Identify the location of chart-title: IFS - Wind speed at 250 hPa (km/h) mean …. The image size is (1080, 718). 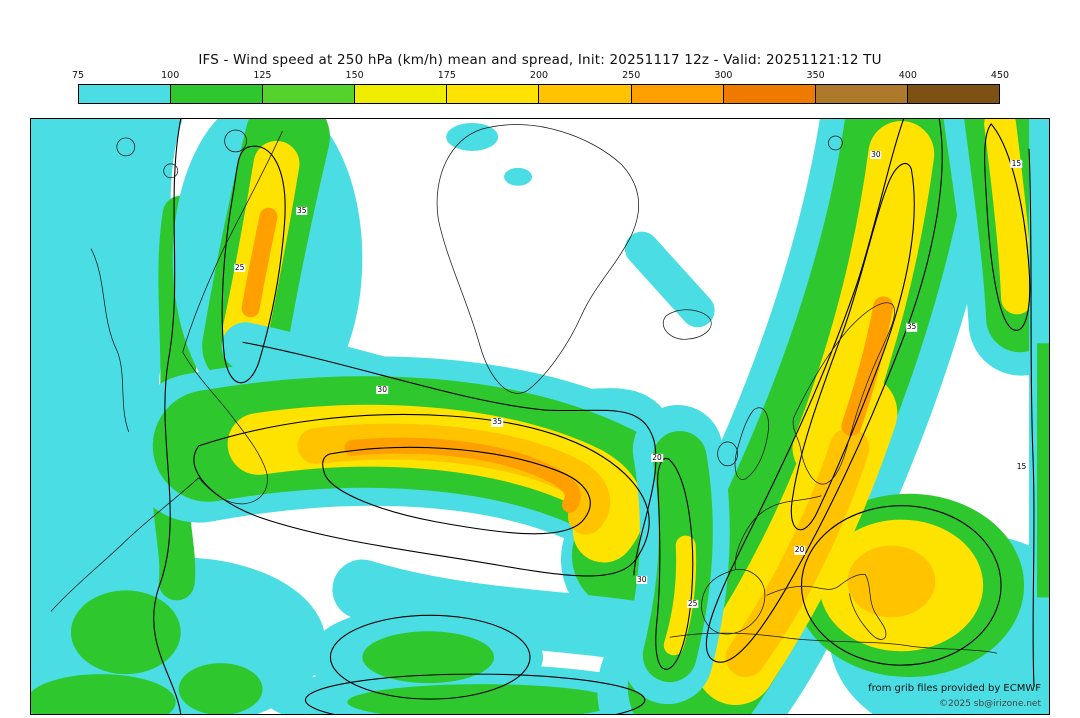
(540, 60).